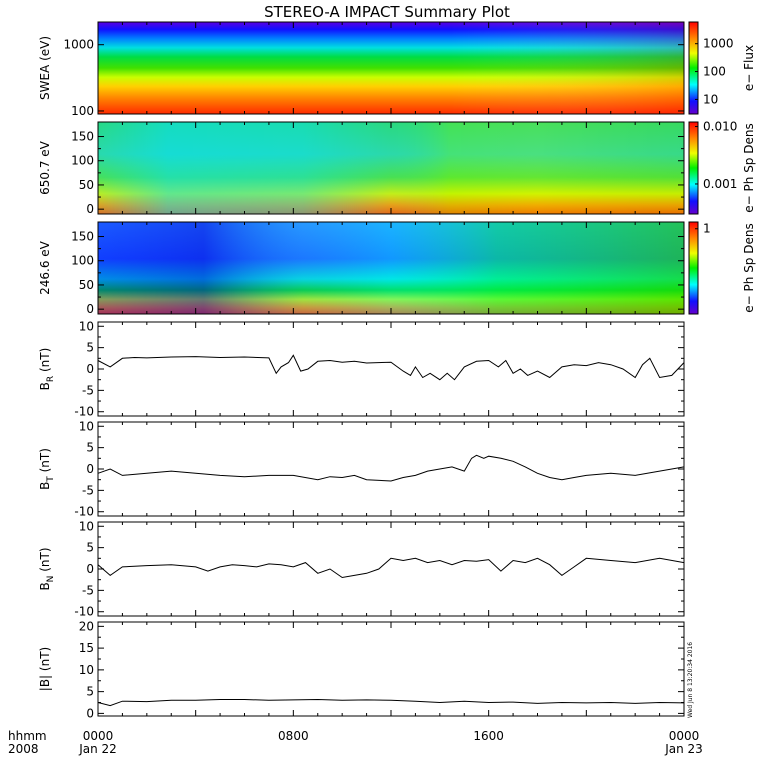 The width and height of the screenshot is (780, 780). Describe the element at coordinates (387, 12) in the screenshot. I see `plot-title: STEREO-A IMPACT Summary Plot` at that location.